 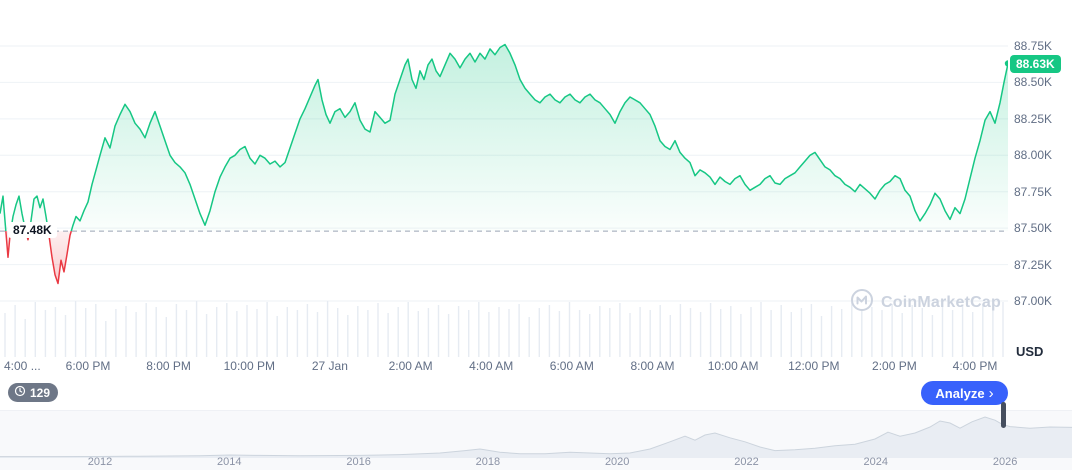 I want to click on navigator-handle, so click(x=1003, y=415).